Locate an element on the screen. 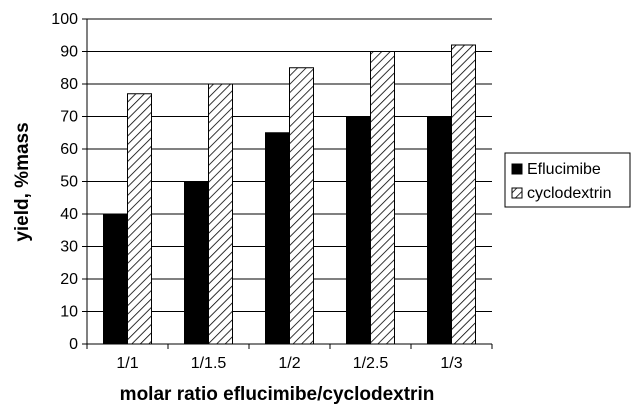  x-tick-label: 1/3 is located at coordinates (451, 363).